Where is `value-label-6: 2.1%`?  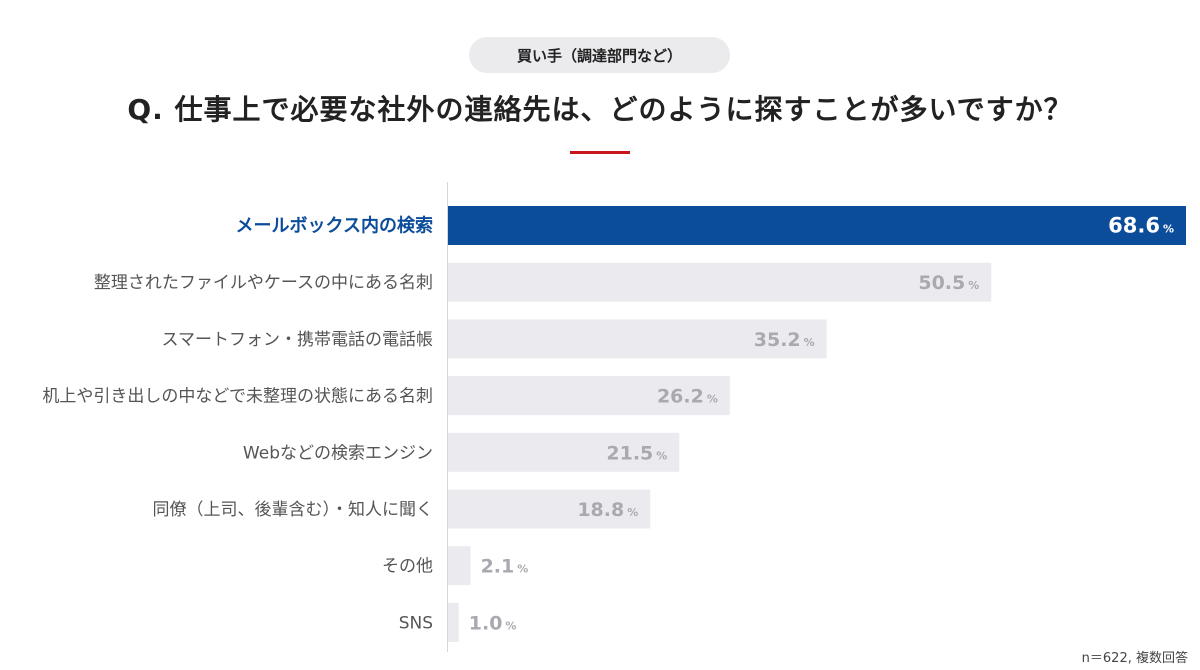 value-label-6: 2.1% is located at coordinates (505, 567).